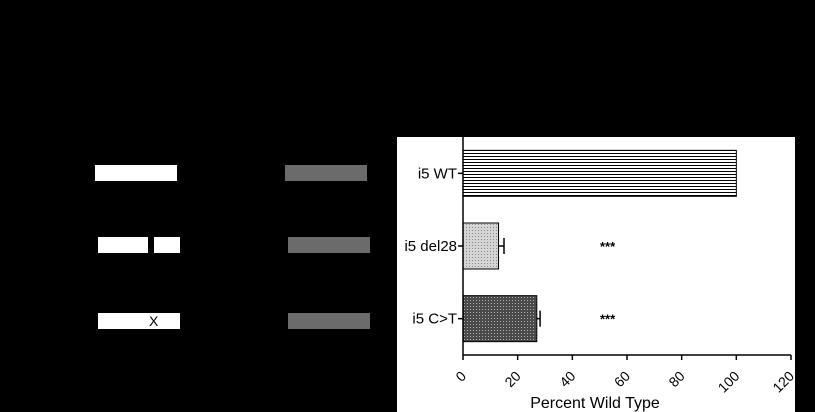 The width and height of the screenshot is (815, 412). What do you see at coordinates (512, 379) in the screenshot?
I see `x-tick-label-1: 20` at bounding box center [512, 379].